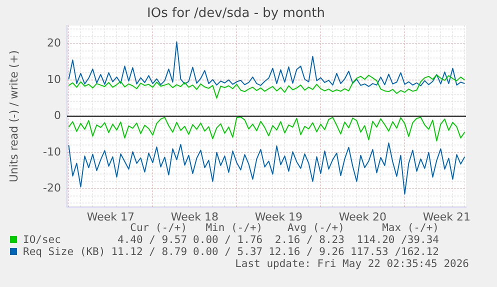 This screenshot has height=287, width=497. Describe the element at coordinates (227, 240) in the screenshot. I see `text: 0.00 / 1.76` at that location.